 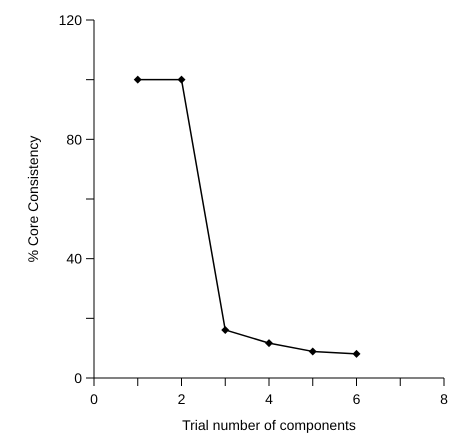 What do you see at coordinates (74, 139) in the screenshot?
I see `y-tick-label: 80` at bounding box center [74, 139].